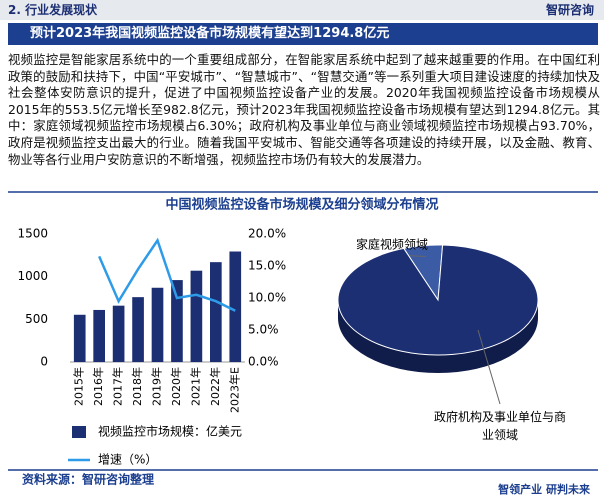 The height and width of the screenshot is (500, 604). I want to click on legend-label: 视频监控市场规模：亿美元, so click(170, 431).